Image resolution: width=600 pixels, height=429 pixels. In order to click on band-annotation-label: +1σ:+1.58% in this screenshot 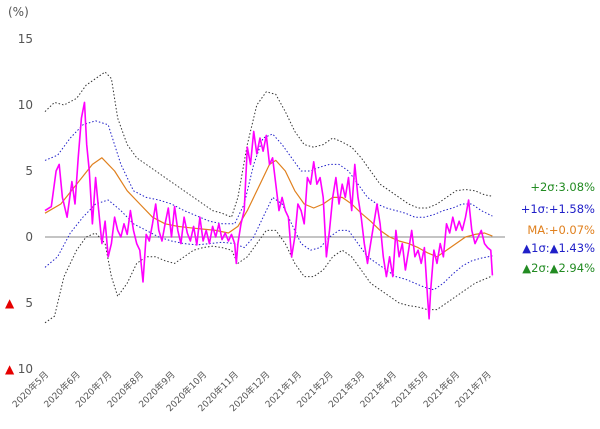, I will do `click(558, 209)`.